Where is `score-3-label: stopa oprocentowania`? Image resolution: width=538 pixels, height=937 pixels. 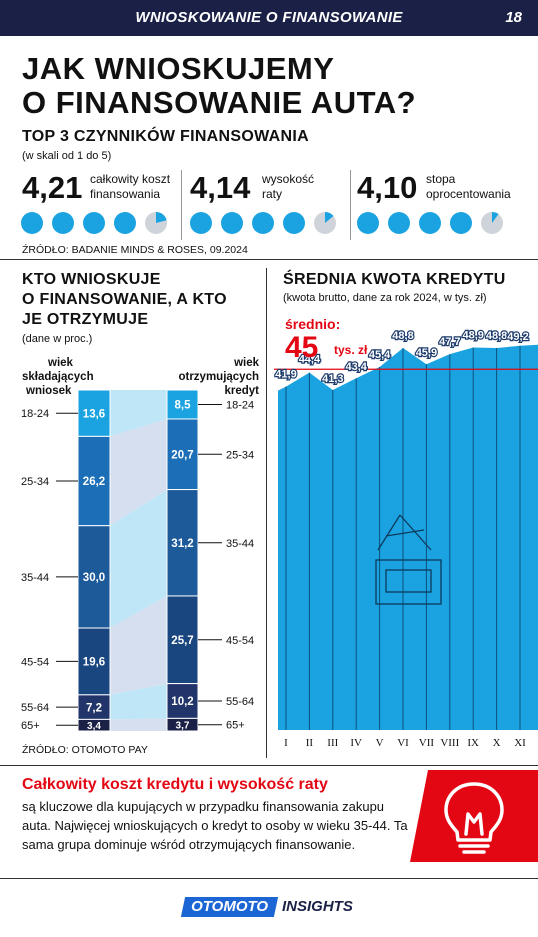
score-3-label: stopa oprocentowania is located at coordinates (468, 187).